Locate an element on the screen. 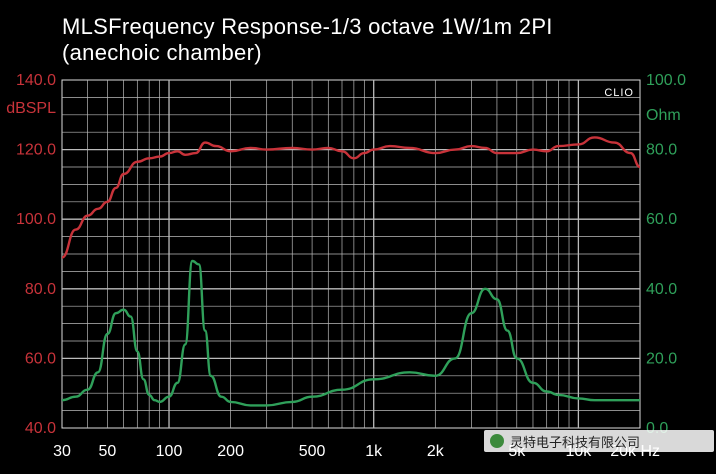  right-axis-label: Ohm is located at coordinates (663, 115).